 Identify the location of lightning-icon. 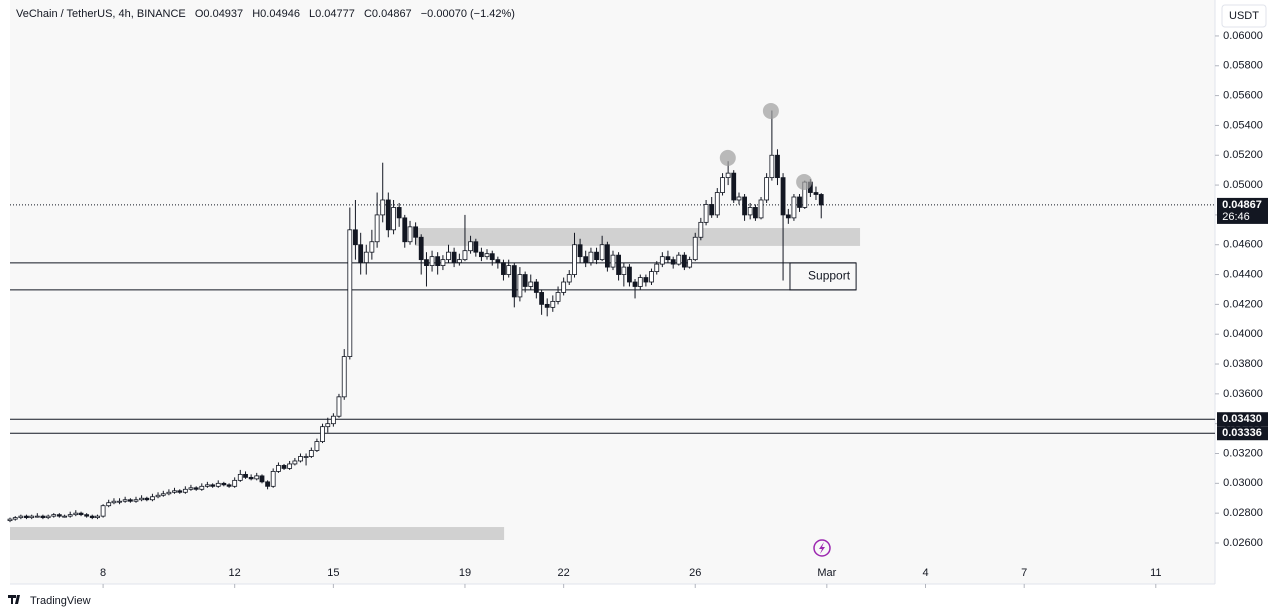
(822, 548).